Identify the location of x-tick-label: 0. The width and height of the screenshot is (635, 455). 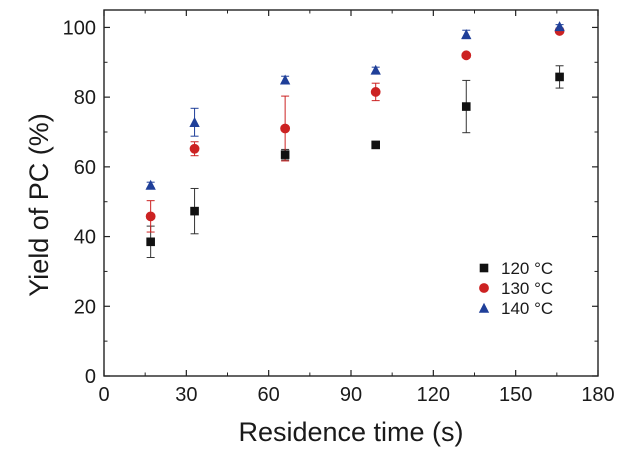
(103, 395).